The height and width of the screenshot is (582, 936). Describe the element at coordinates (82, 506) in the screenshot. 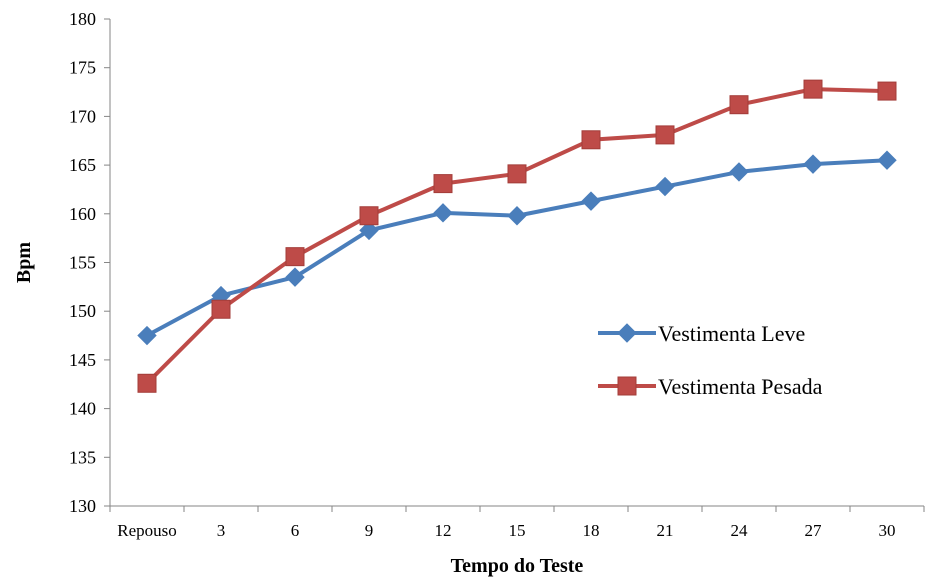

I see `y-tick-label: 130` at that location.